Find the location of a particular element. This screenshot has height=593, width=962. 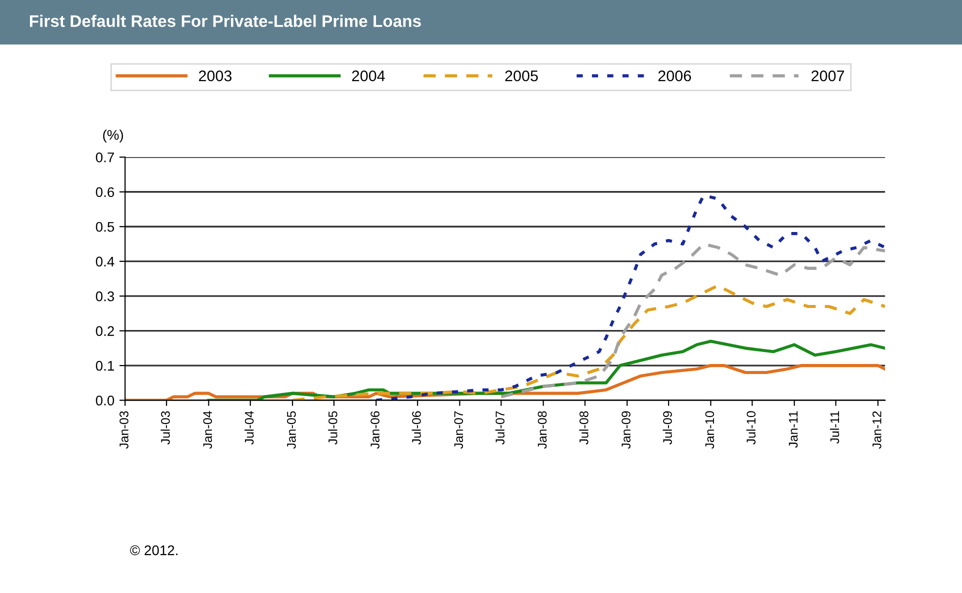

x-tick-label: Jan-10 is located at coordinates (709, 430).